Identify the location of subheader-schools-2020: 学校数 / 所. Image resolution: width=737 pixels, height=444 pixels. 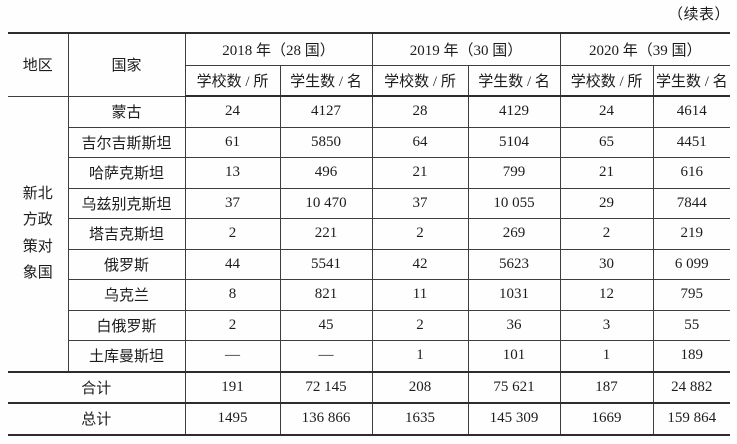
(606, 81).